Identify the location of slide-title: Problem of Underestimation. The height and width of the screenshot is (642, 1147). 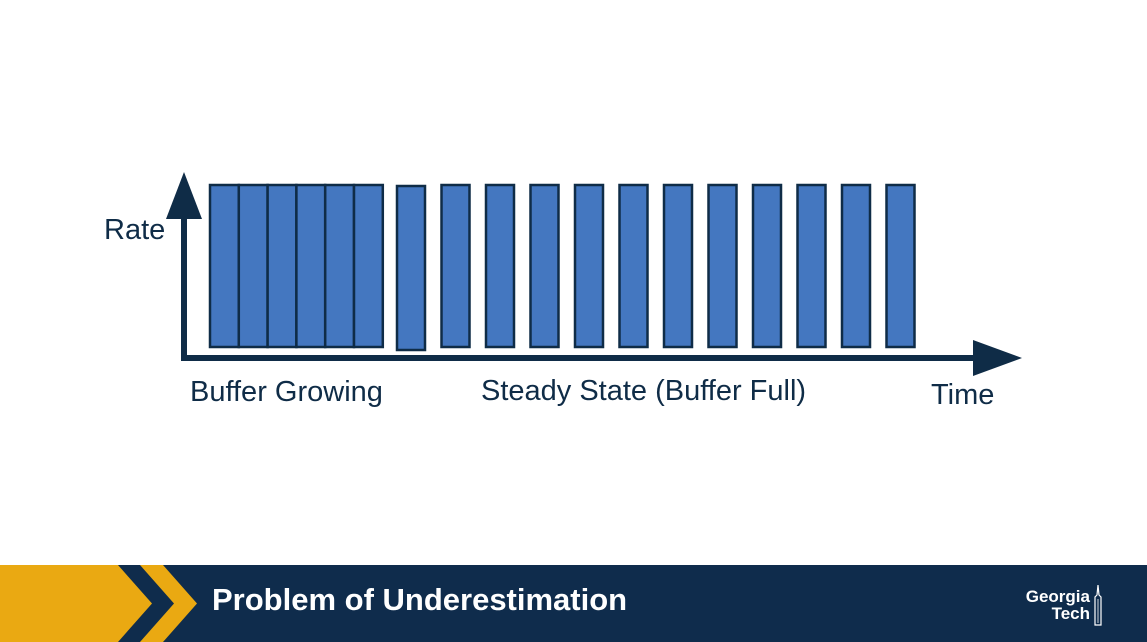
(420, 599).